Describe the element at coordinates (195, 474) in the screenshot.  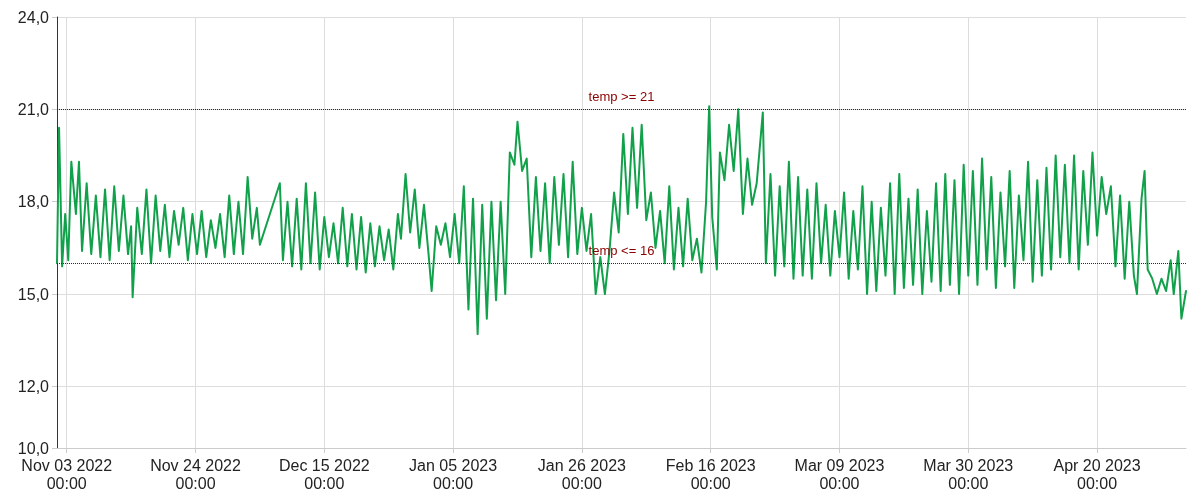
I see `x-tick-label: Nov 24 2022 00:00` at that location.